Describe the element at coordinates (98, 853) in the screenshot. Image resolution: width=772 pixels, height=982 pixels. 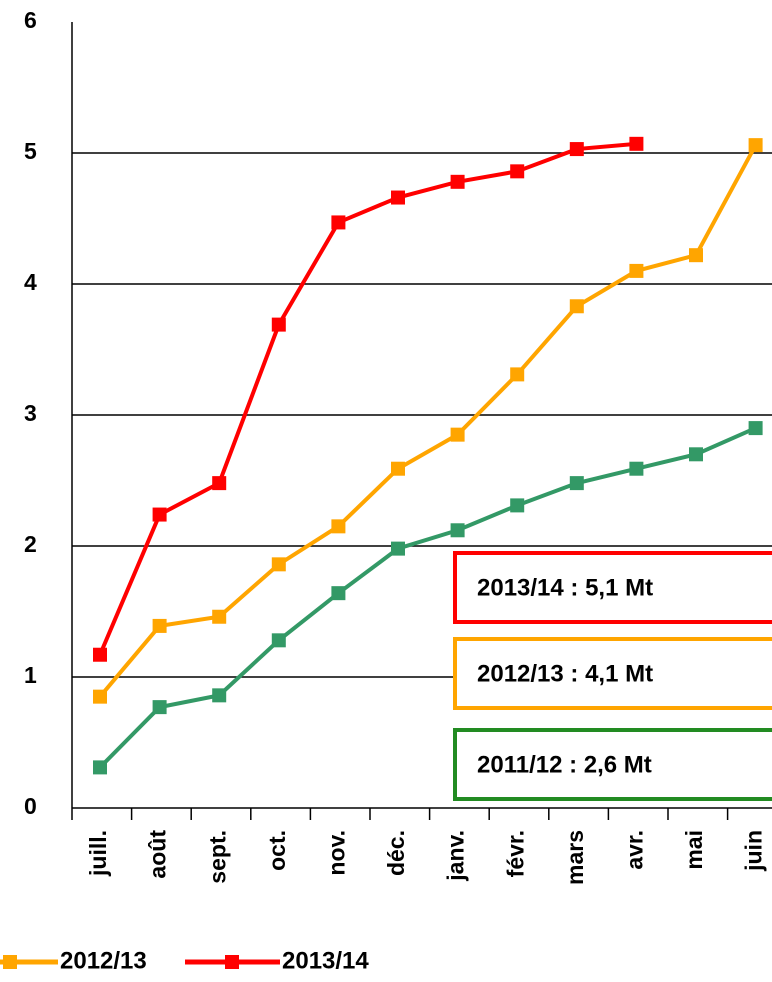
I see `x-tick-label: juill.` at that location.